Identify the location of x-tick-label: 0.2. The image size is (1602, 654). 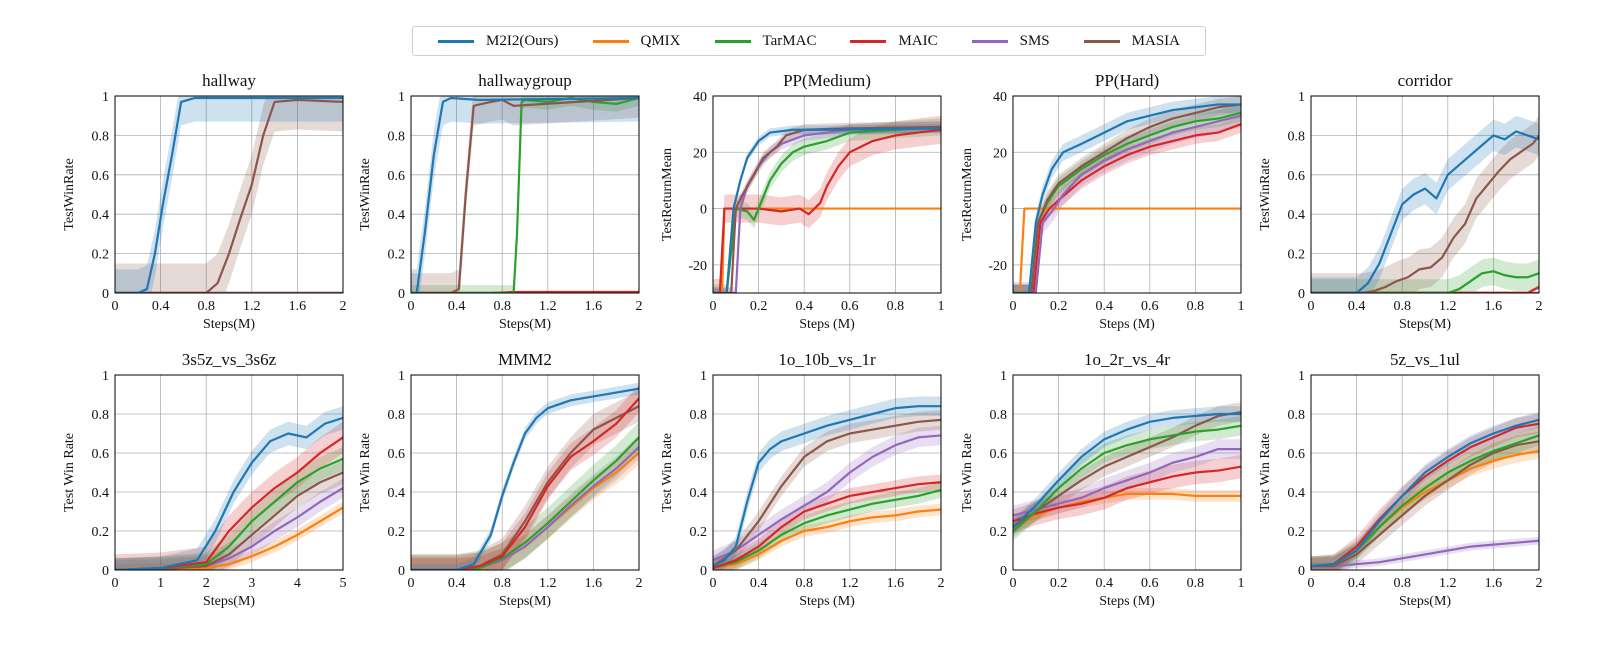
(1059, 306).